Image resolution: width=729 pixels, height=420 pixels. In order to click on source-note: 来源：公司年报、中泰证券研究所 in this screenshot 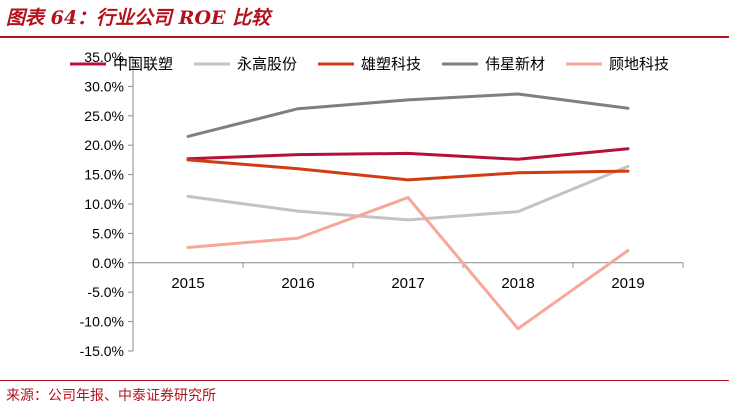, I will do `click(111, 396)`.